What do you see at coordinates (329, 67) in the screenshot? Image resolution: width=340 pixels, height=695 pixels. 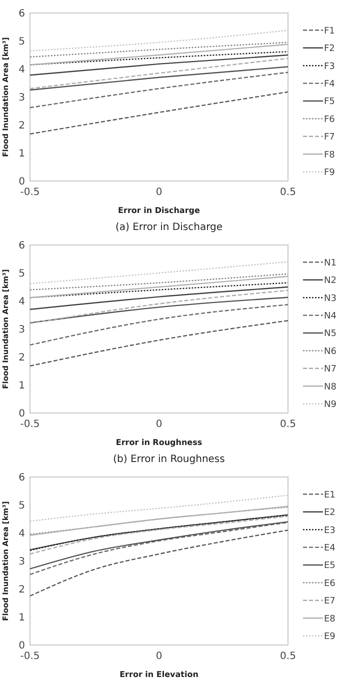 I see `legend-label: F3` at bounding box center [329, 67].